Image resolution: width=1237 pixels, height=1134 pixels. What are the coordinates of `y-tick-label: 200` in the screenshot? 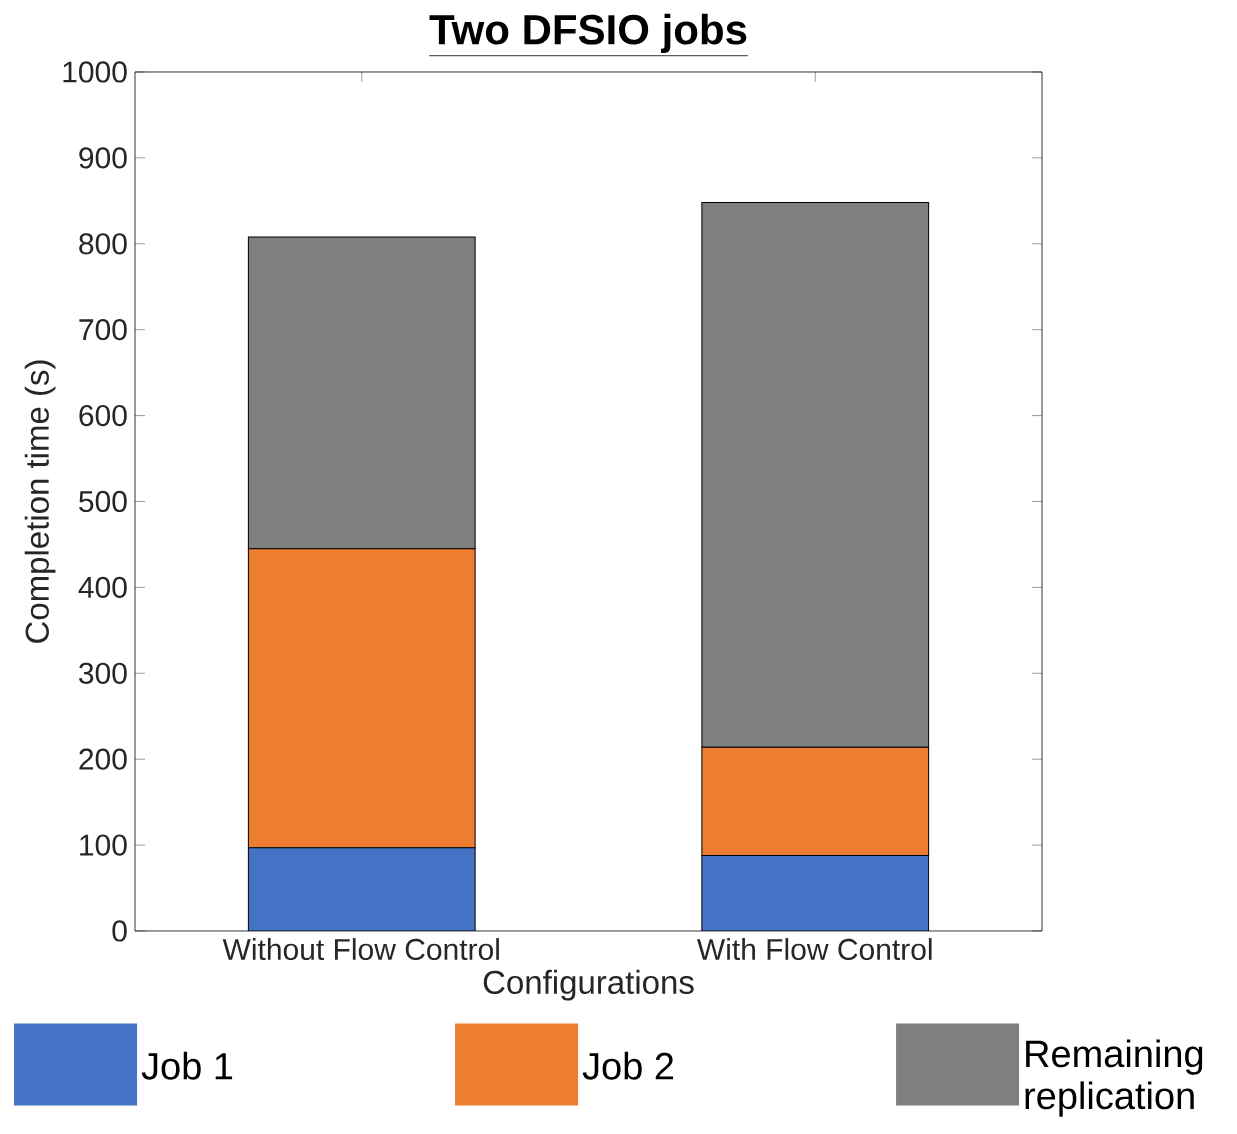 It's located at (103, 759).